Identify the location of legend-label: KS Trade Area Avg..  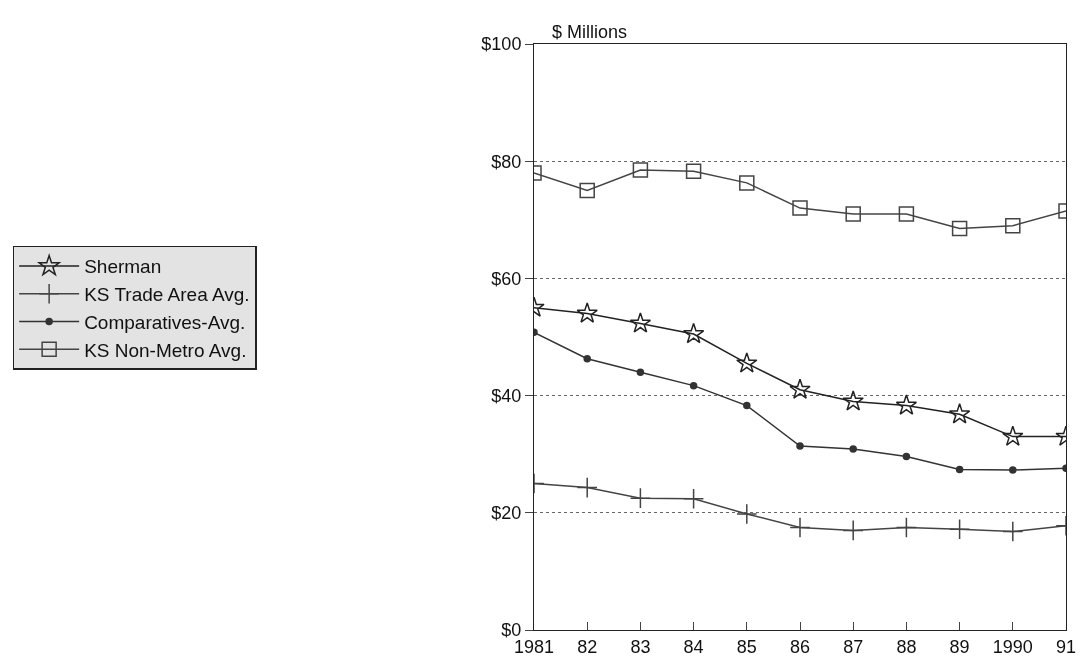
(167, 295).